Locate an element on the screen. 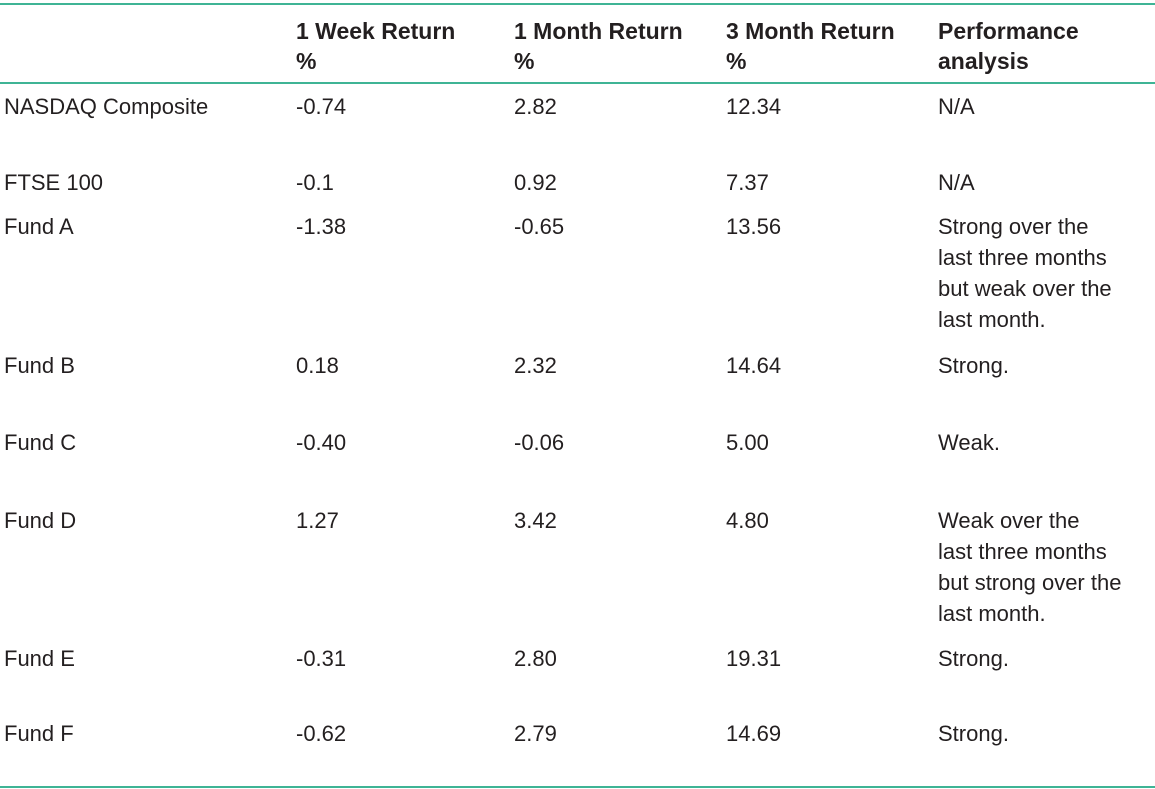  analysis-line: Weak. is located at coordinates (969, 442).